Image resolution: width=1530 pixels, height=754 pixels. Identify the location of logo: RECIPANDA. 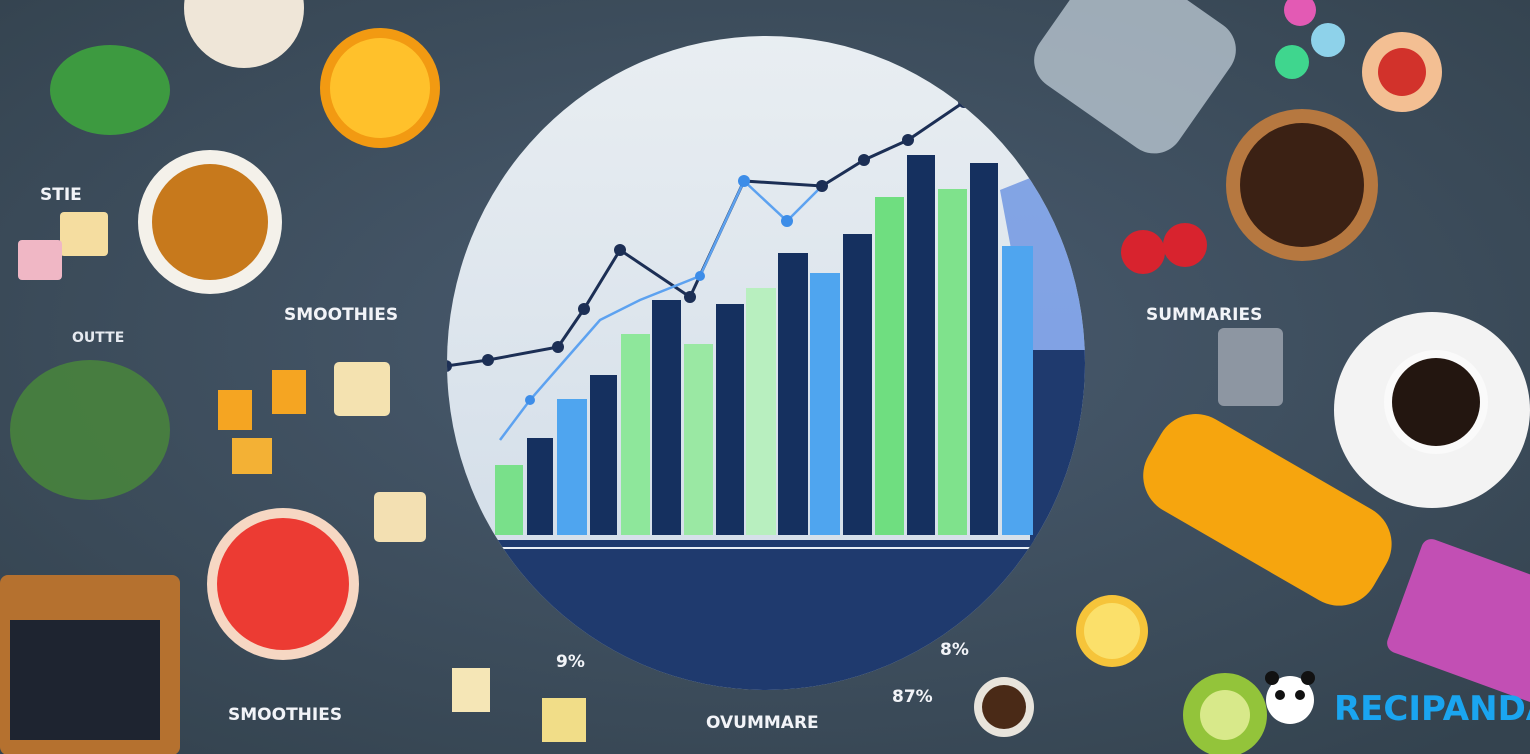
(1397, 700).